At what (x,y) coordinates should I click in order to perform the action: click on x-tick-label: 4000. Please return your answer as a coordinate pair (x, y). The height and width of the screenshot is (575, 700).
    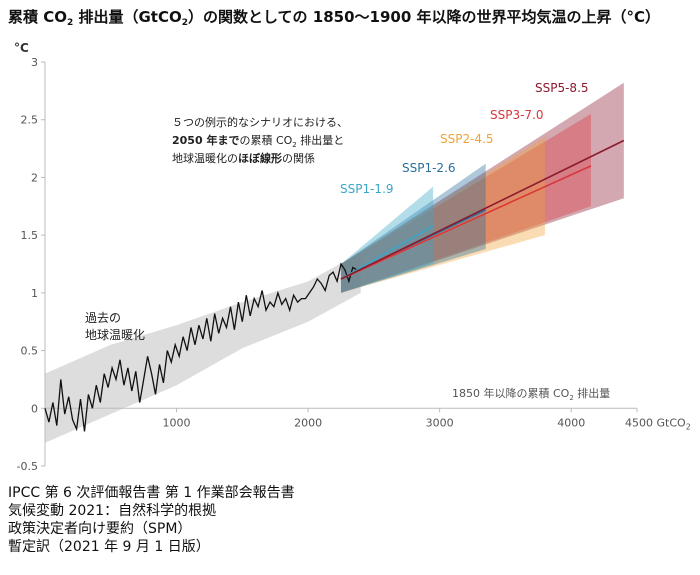
    Looking at the image, I should click on (571, 422).